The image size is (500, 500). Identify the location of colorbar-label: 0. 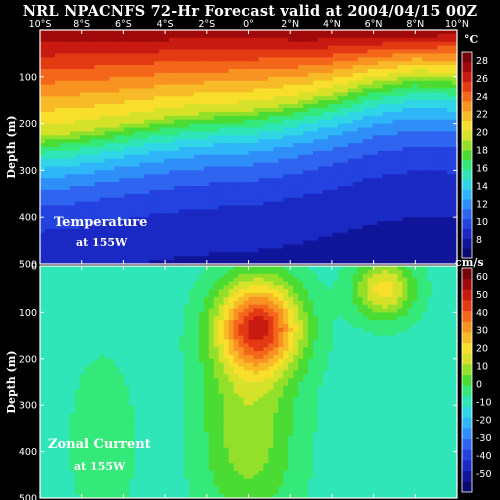
(479, 385).